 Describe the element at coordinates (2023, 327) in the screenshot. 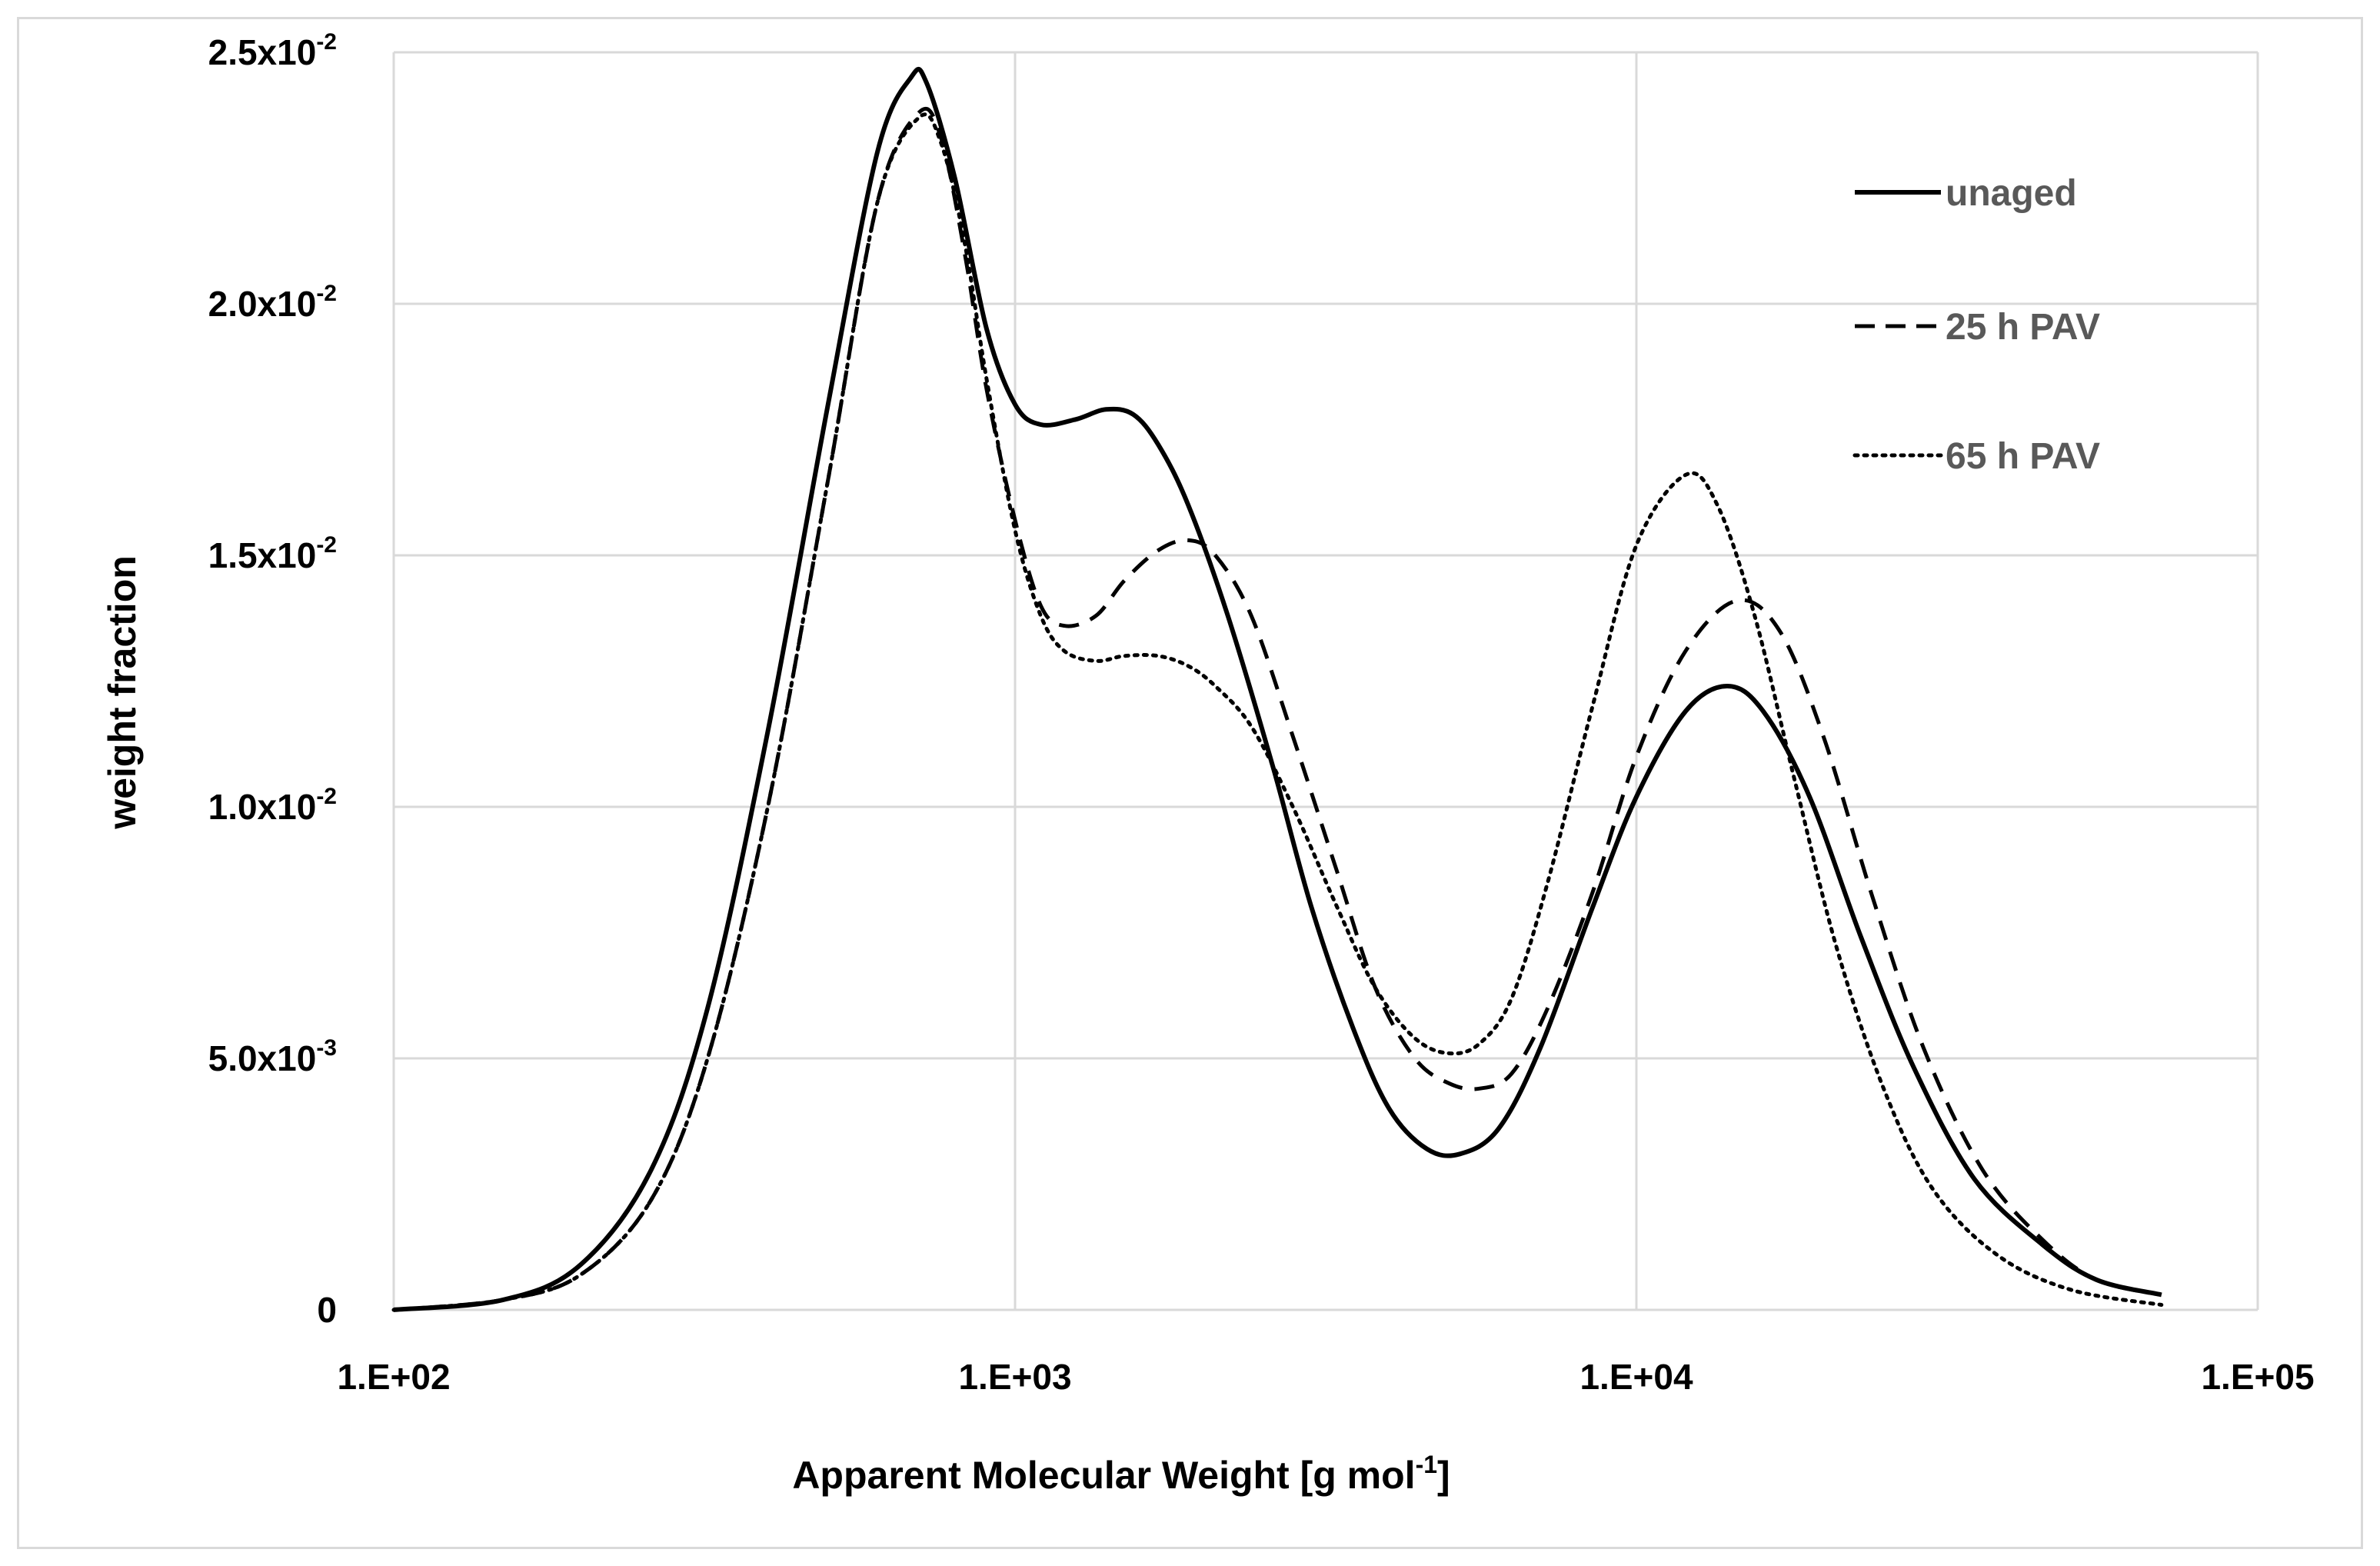

I see `legend-label: 25 h PAV` at that location.